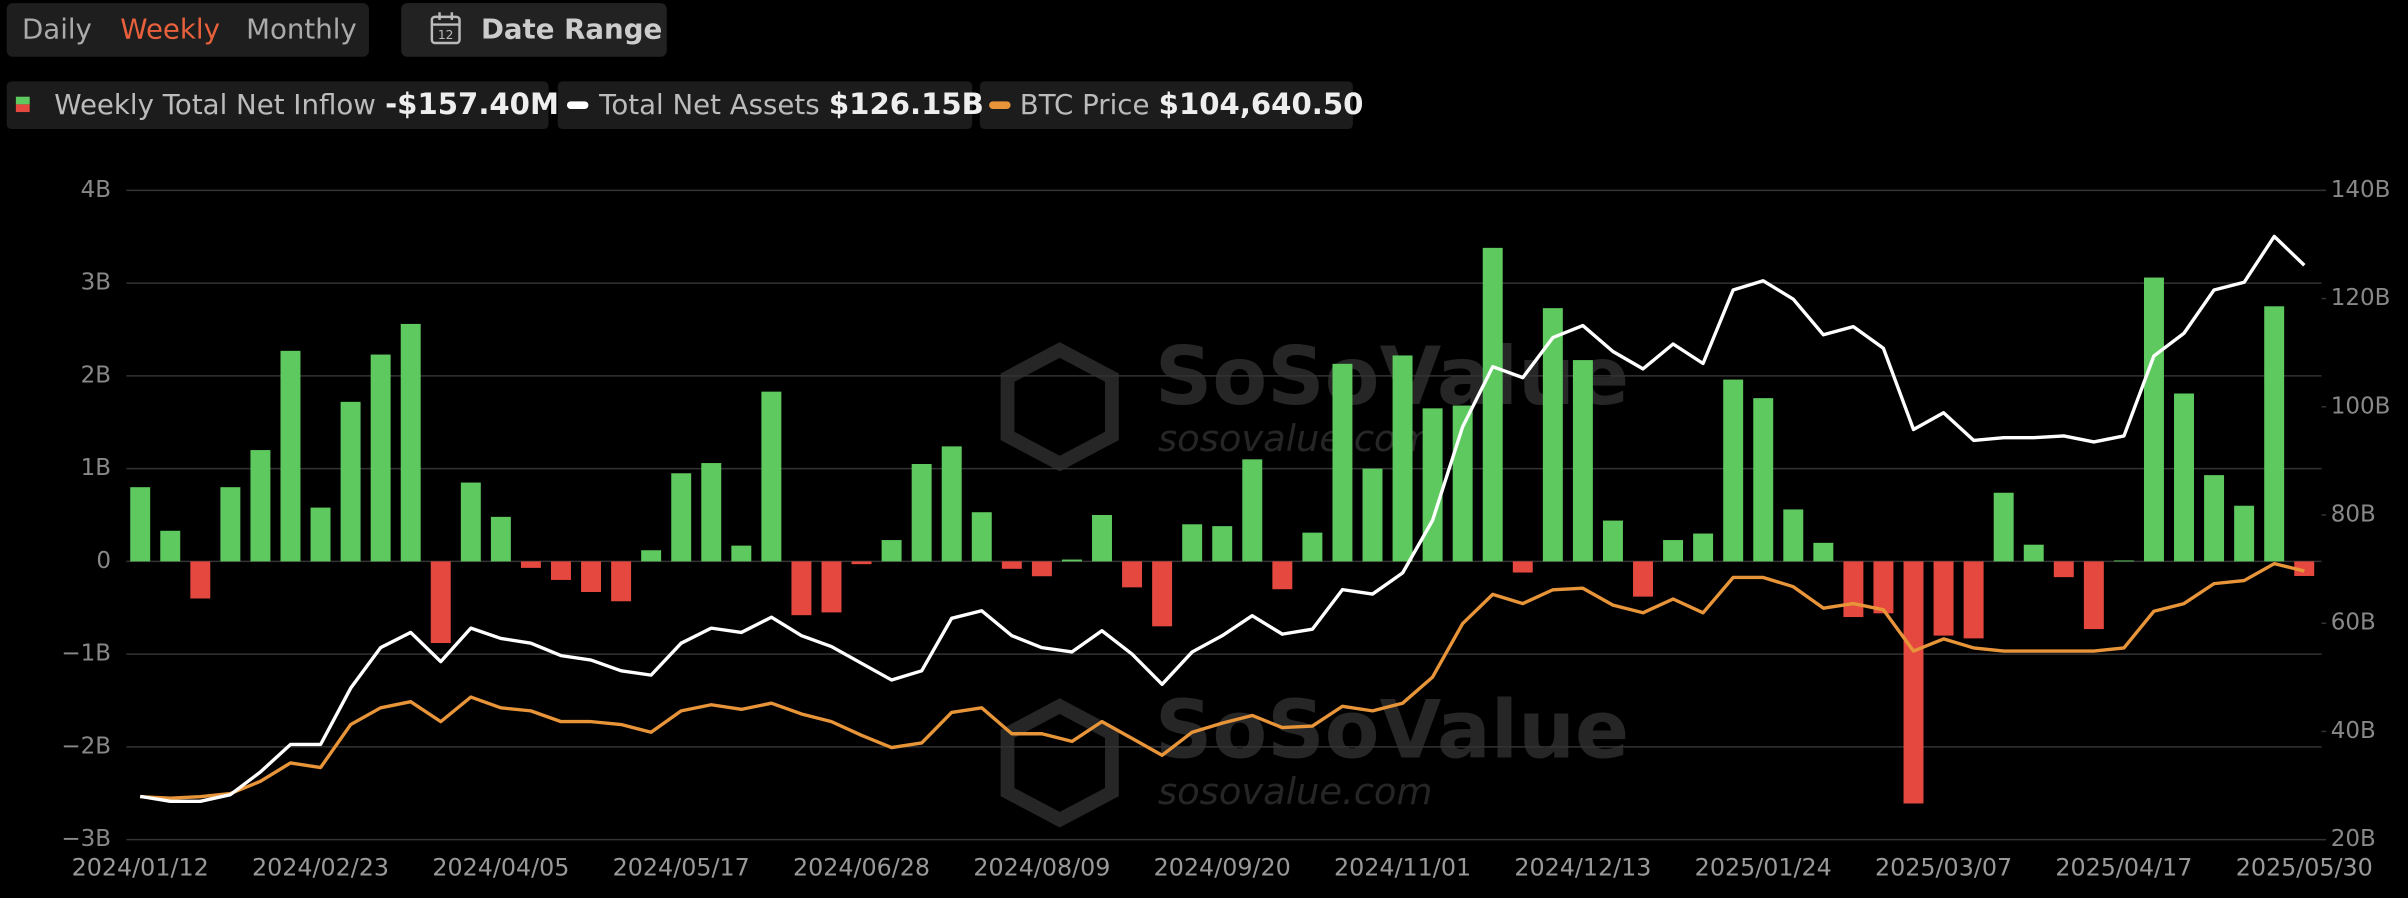 Image resolution: width=2408 pixels, height=898 pixels. What do you see at coordinates (472, 104) in the screenshot?
I see `legend-value: -$157.40M` at bounding box center [472, 104].